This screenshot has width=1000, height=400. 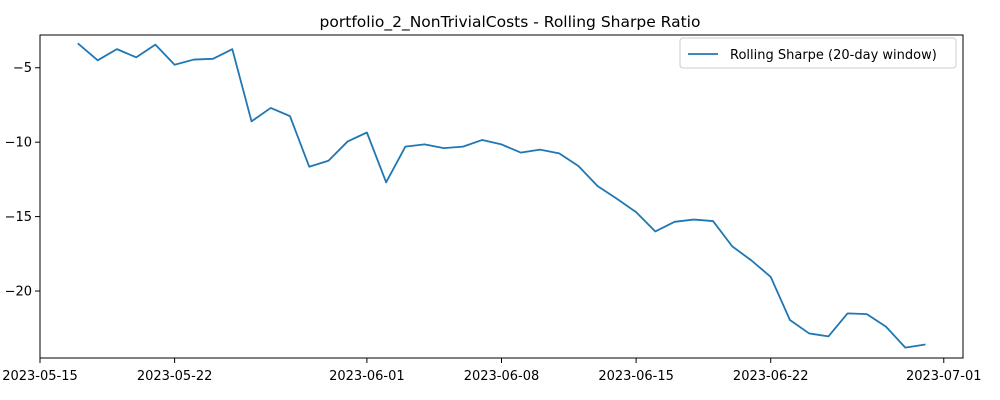 I want to click on y-tick-label: −10, so click(x=18, y=143).